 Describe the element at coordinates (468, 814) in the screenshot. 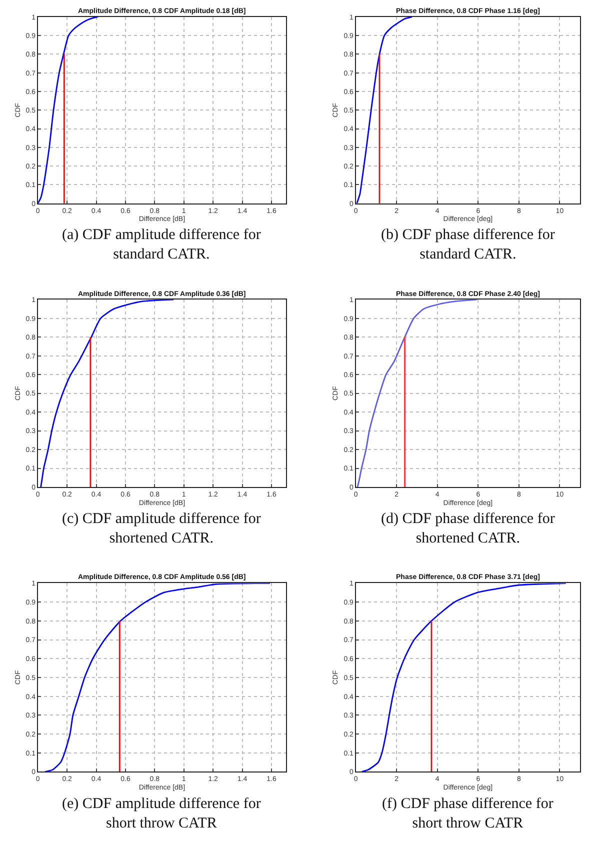

I see `text: (f) CDF phase difference for short throw CATR` at that location.